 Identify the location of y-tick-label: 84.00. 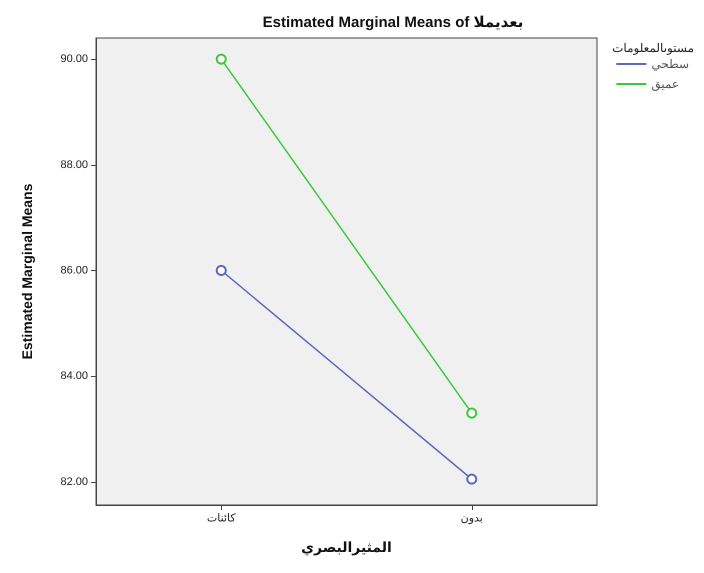
(74, 376).